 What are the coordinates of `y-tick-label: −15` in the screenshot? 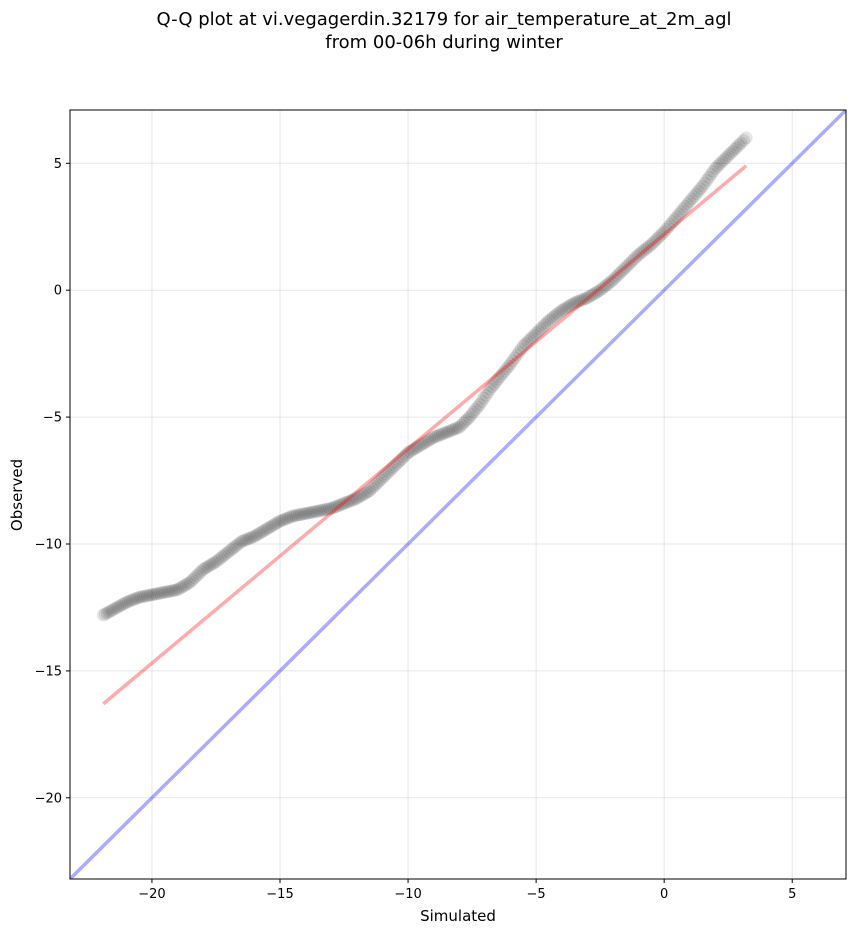 It's located at (48, 671).